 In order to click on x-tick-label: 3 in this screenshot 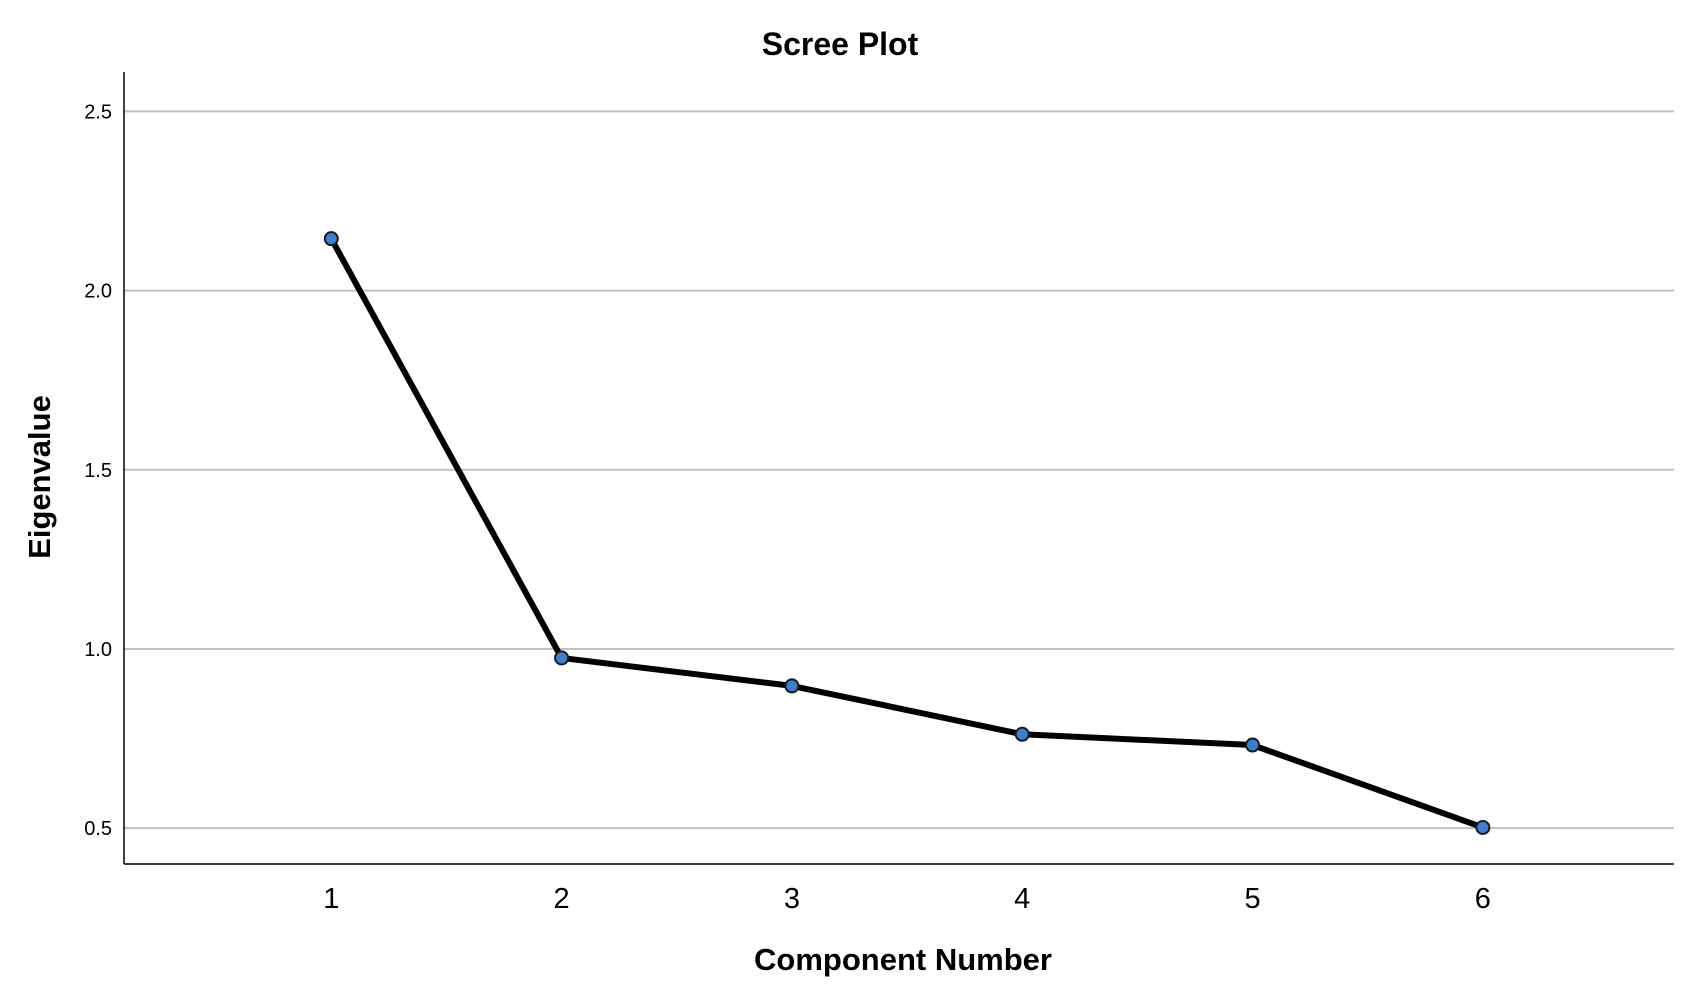, I will do `click(792, 899)`.